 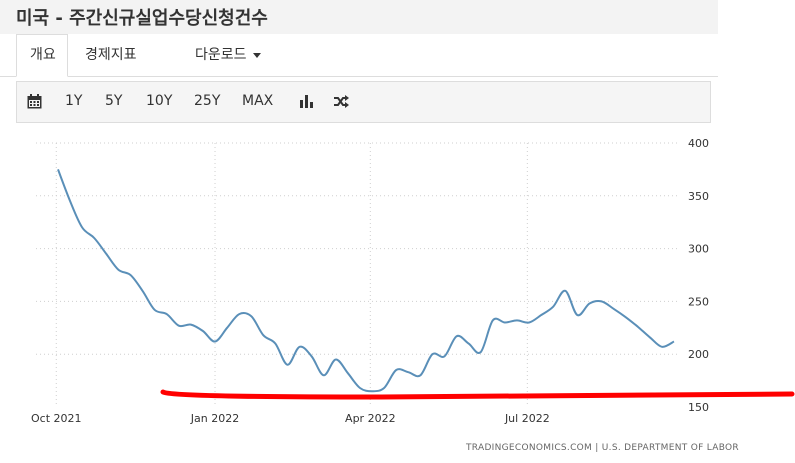 What do you see at coordinates (698, 143) in the screenshot?
I see `y-tick-label: 400` at bounding box center [698, 143].